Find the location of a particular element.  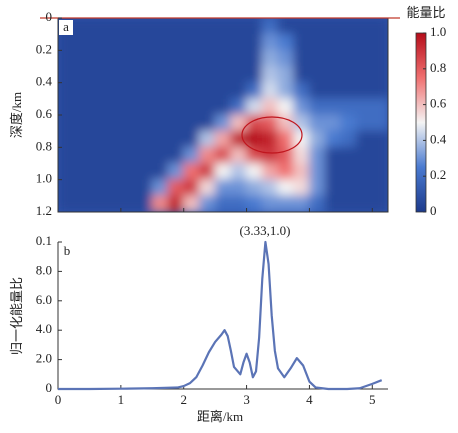

colorbar-title: 能量比 is located at coordinates (425, 12).